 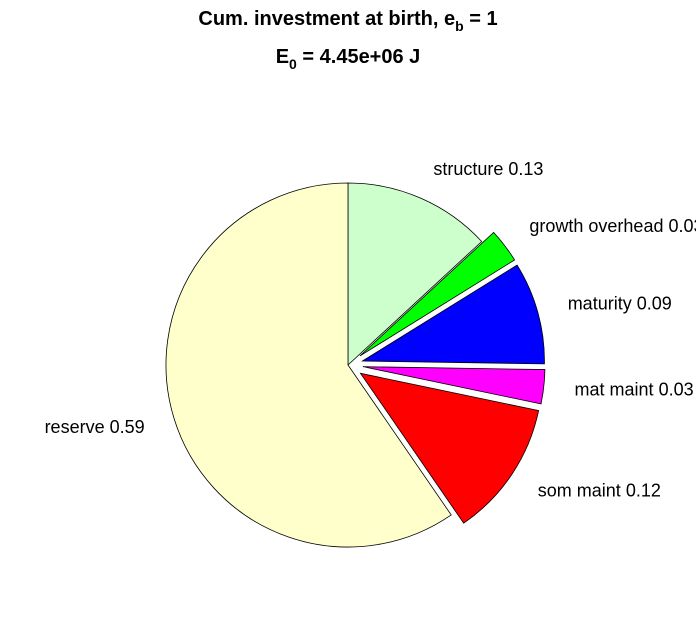 I want to click on slice-value: 0.59, so click(x=127, y=427).